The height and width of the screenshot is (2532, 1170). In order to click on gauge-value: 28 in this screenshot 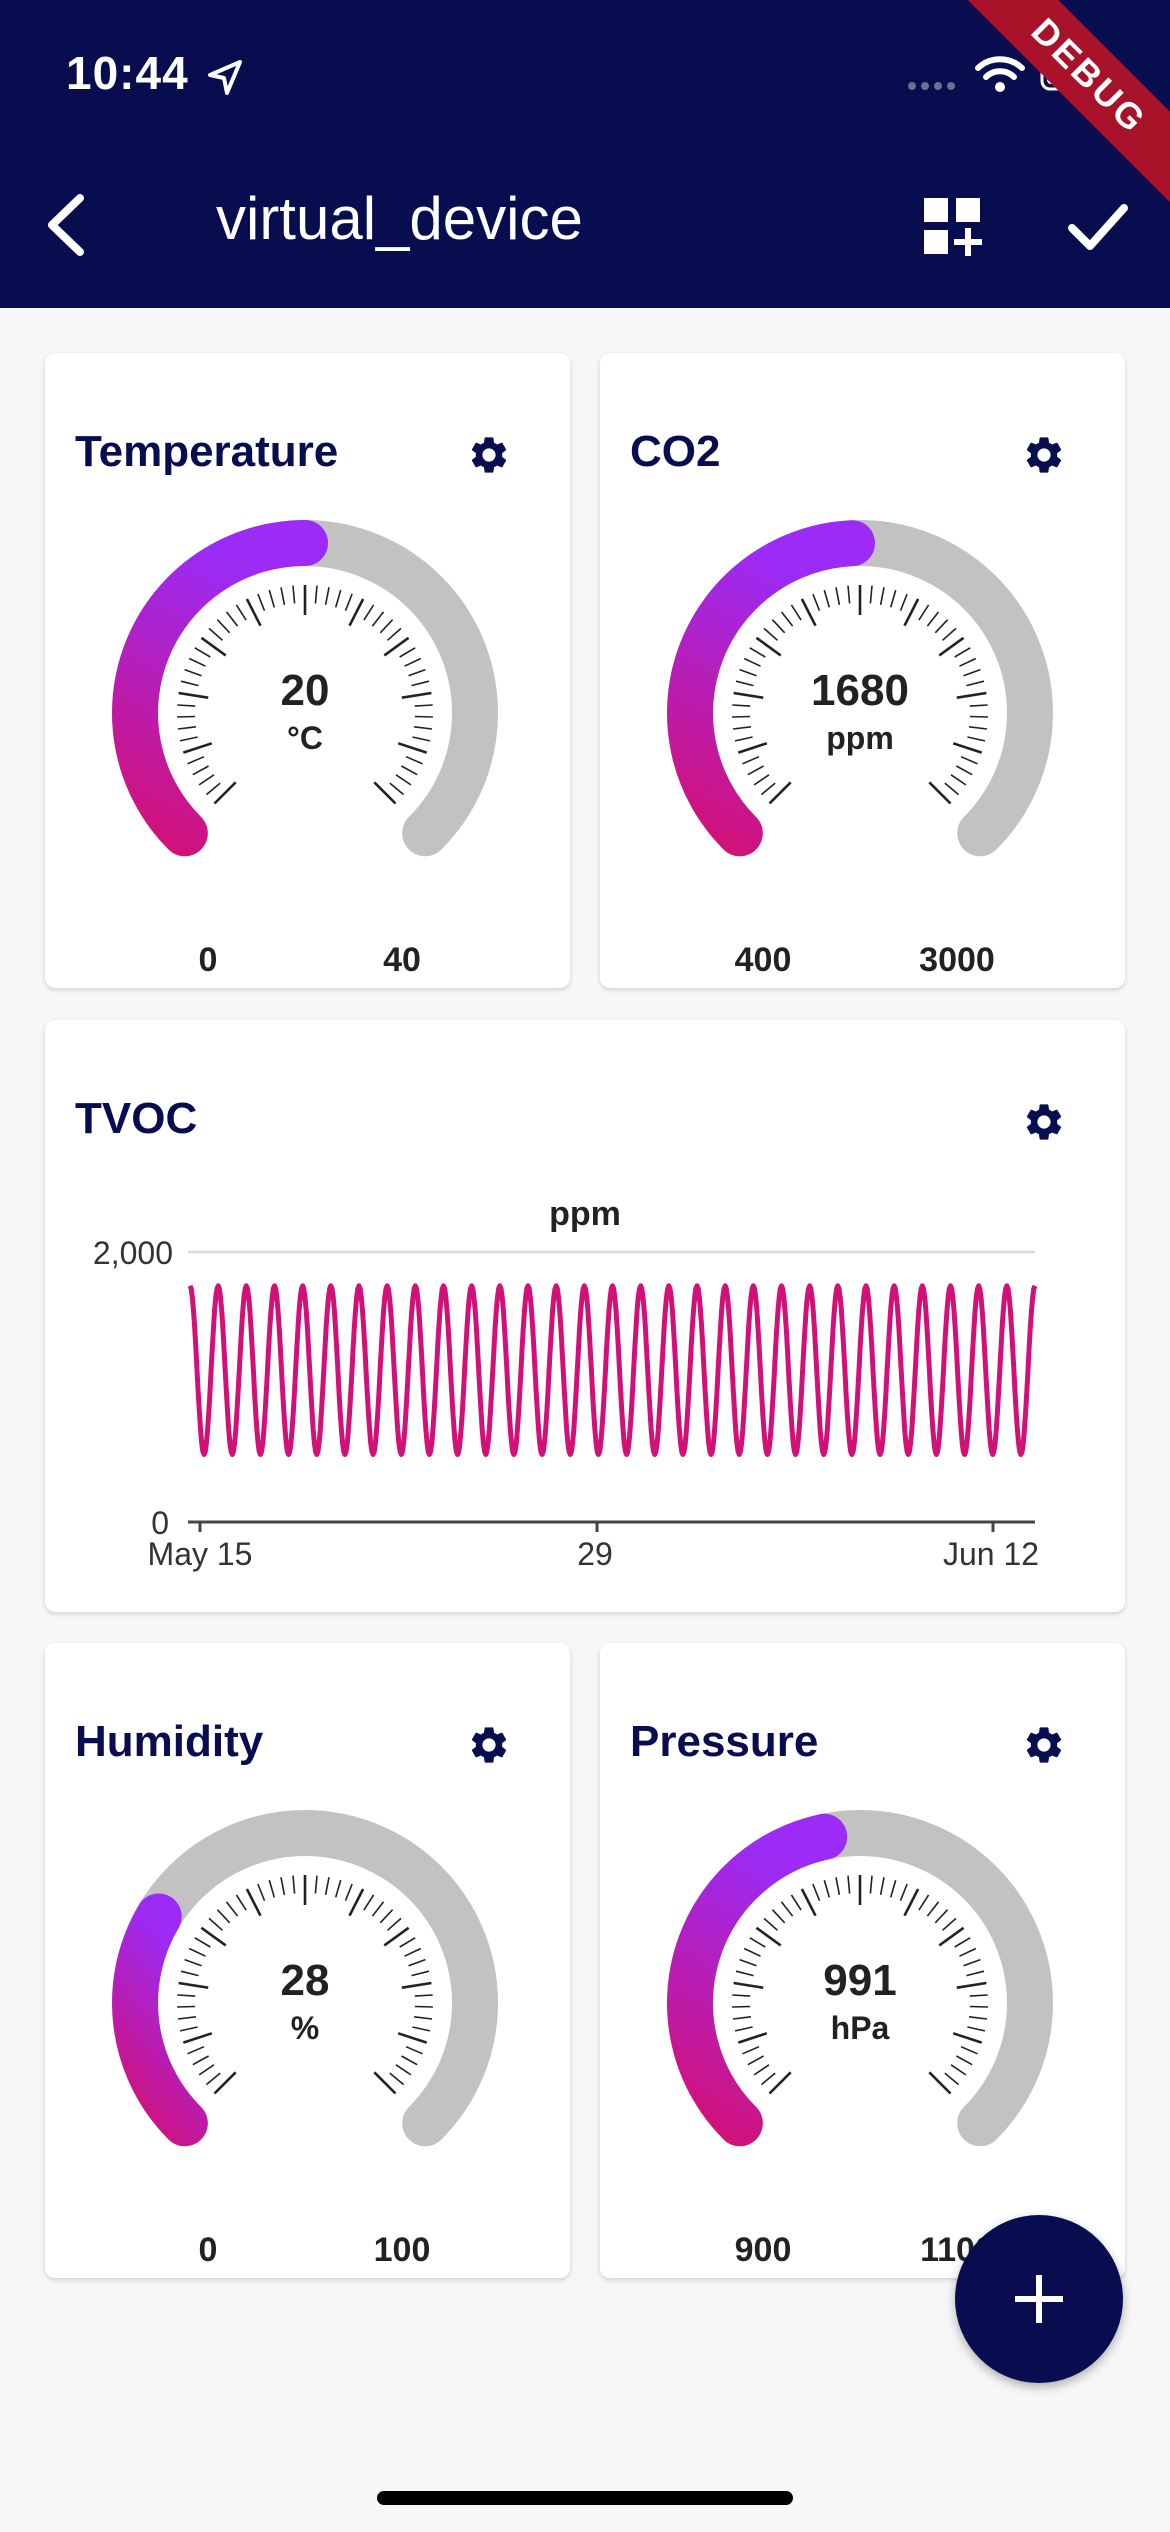, I will do `click(305, 1980)`.